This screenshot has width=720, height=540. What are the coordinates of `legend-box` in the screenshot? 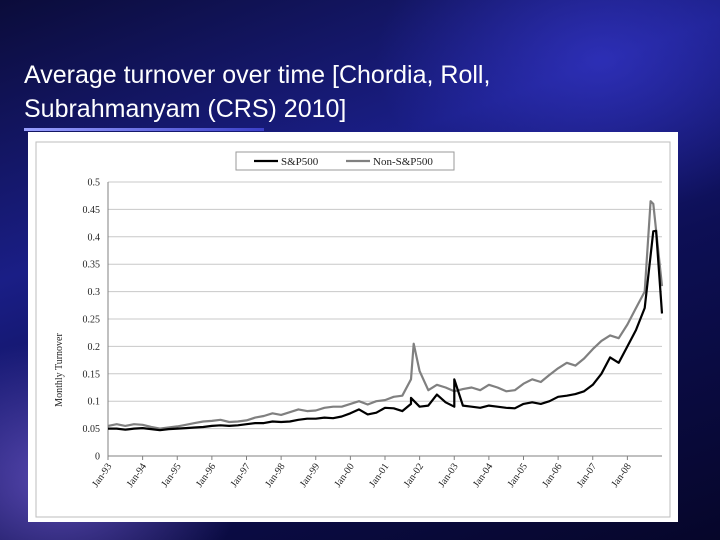 It's located at (345, 161).